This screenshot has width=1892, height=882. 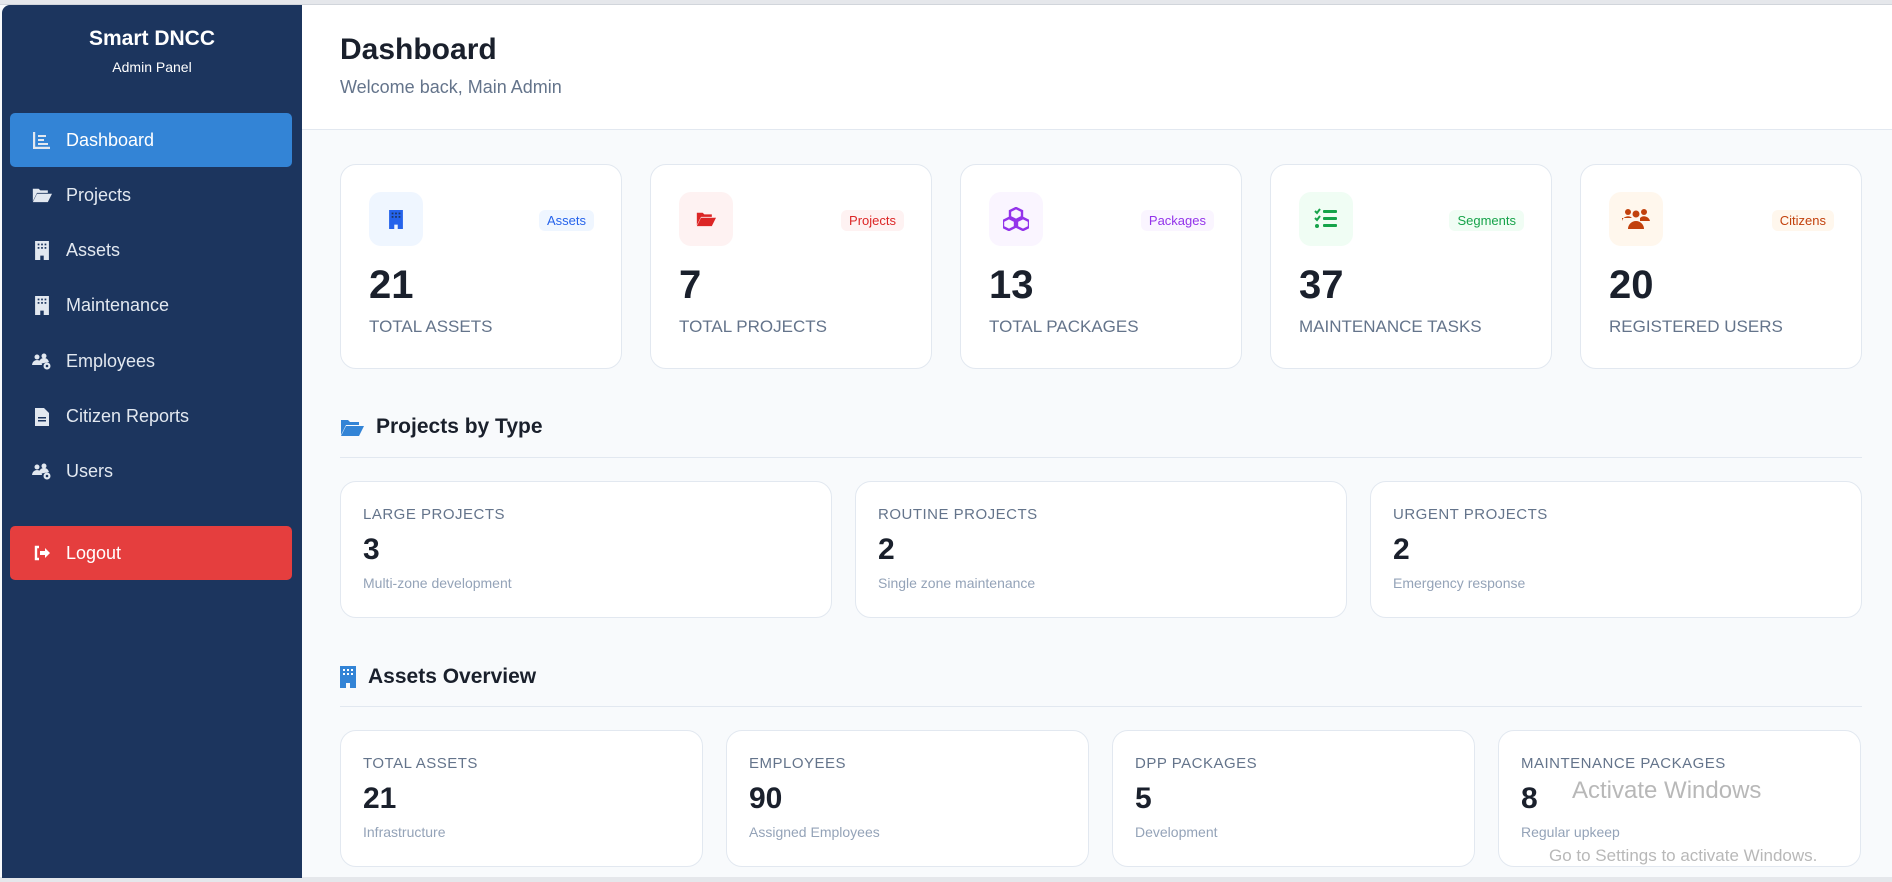 I want to click on card-value: 21, so click(x=380, y=798).